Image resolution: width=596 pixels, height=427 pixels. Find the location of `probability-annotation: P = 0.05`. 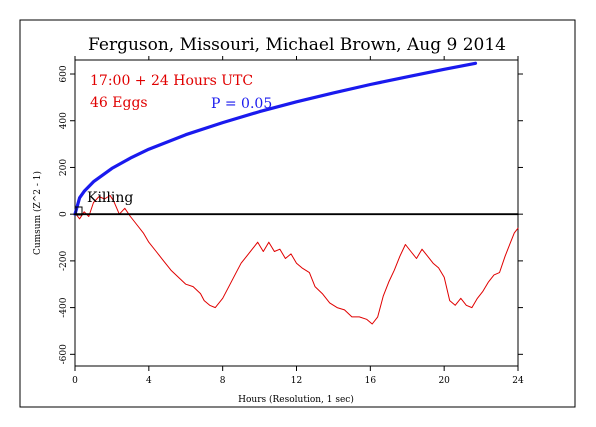

probability-annotation: P = 0.05 is located at coordinates (241, 104).